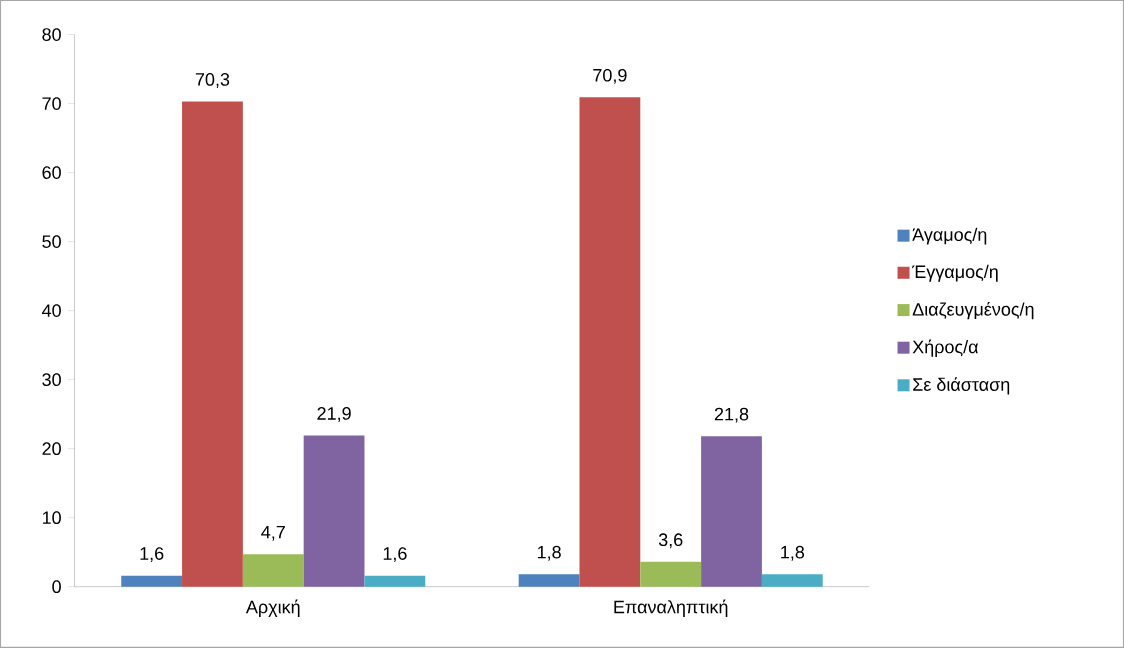 The height and width of the screenshot is (648, 1124). What do you see at coordinates (731, 415) in the screenshot?
I see `data-label: 21,8` at bounding box center [731, 415].